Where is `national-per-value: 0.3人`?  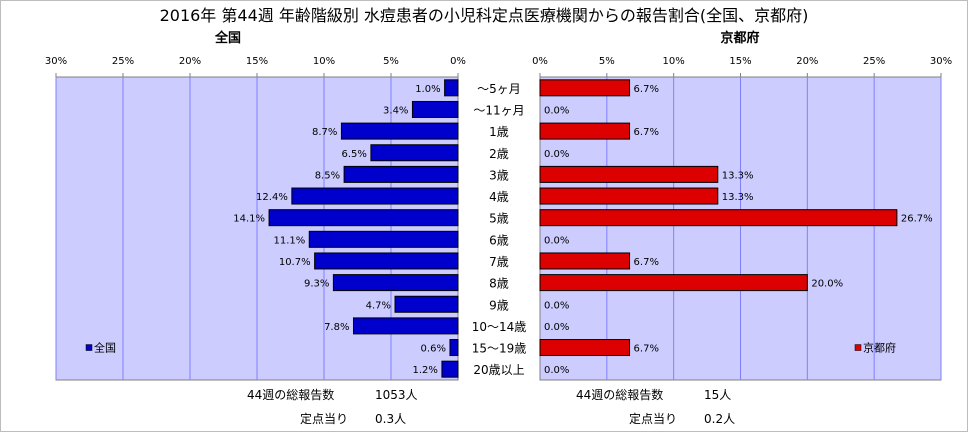
national-per-value: 0.3人 is located at coordinates (390, 419).